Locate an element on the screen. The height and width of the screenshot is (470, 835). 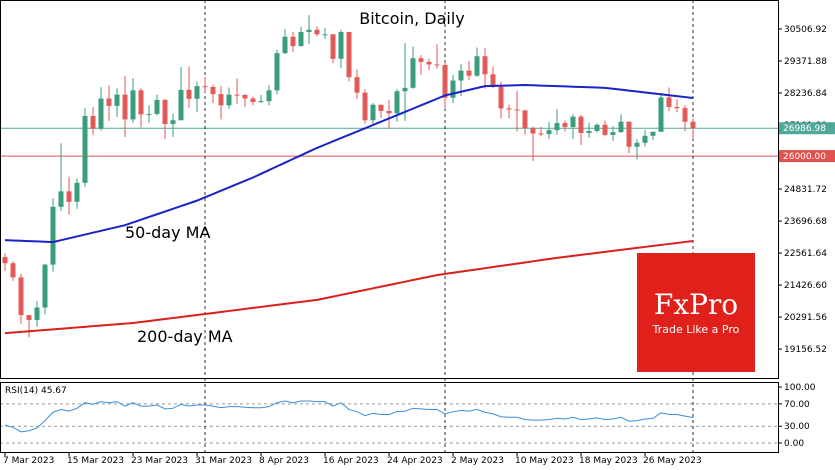
y-tick-label: 30.00 is located at coordinates (797, 427).